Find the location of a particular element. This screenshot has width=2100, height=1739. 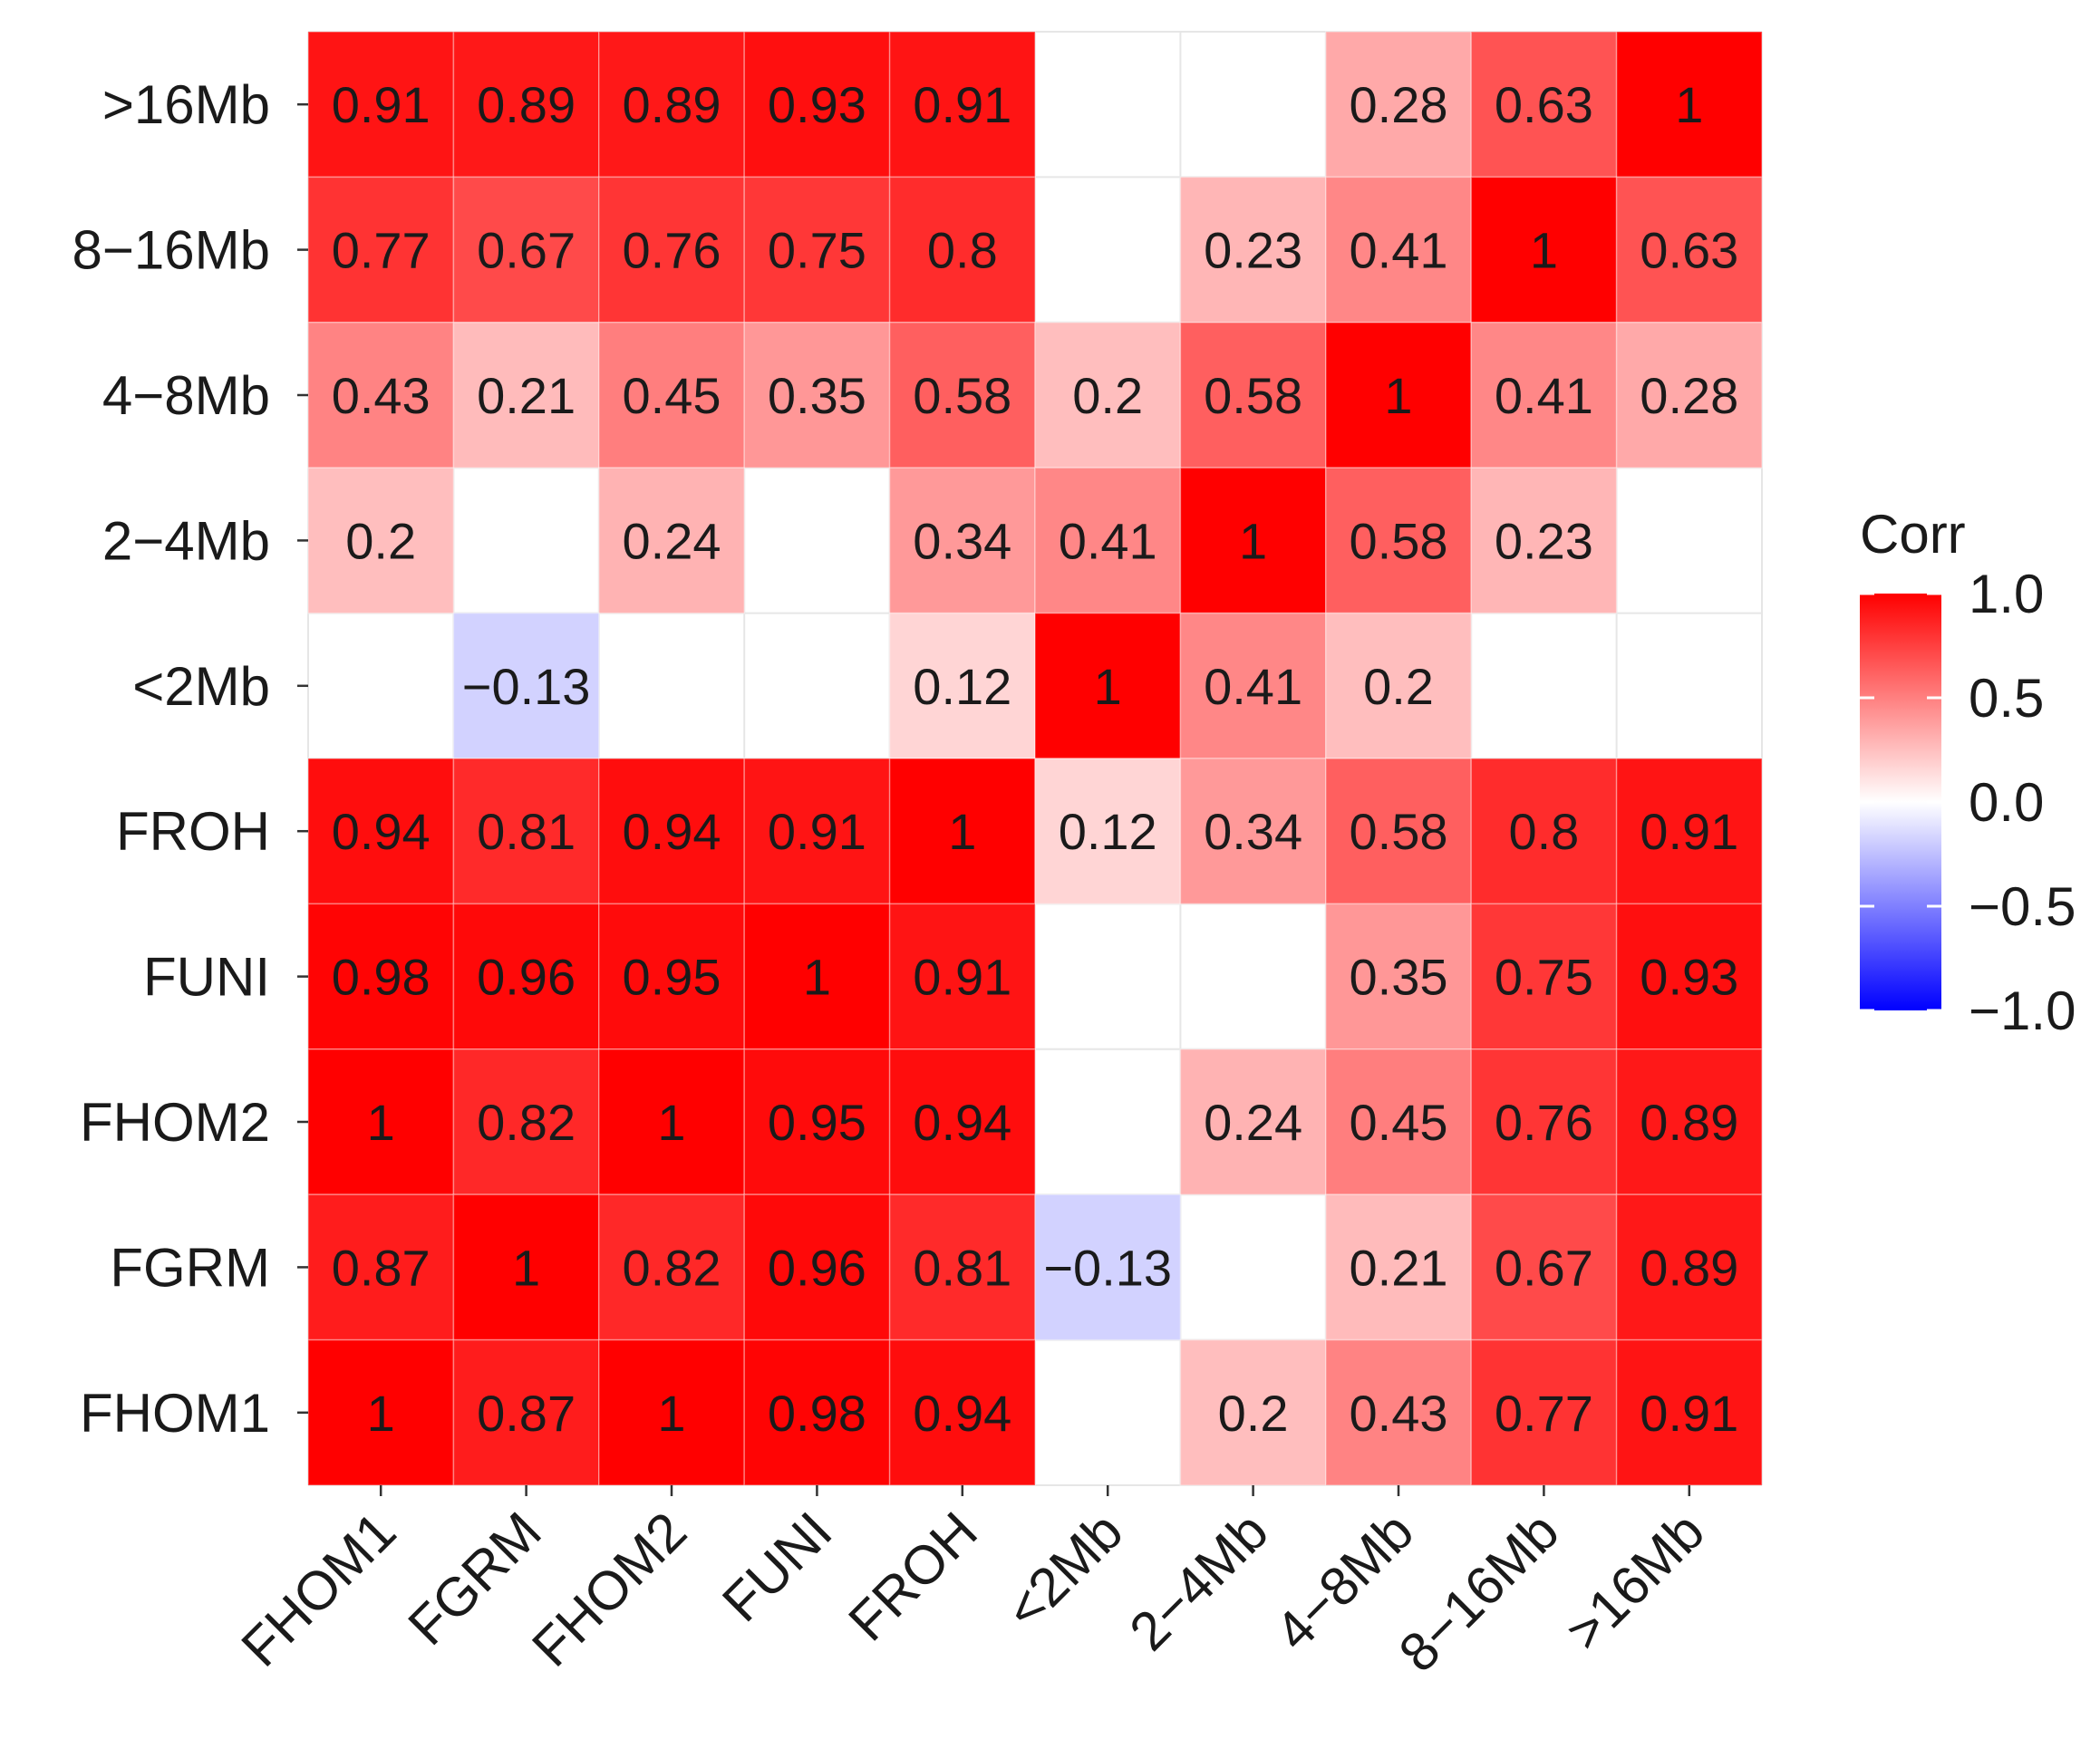

y-tick-label: FUNI is located at coordinates (206, 978).